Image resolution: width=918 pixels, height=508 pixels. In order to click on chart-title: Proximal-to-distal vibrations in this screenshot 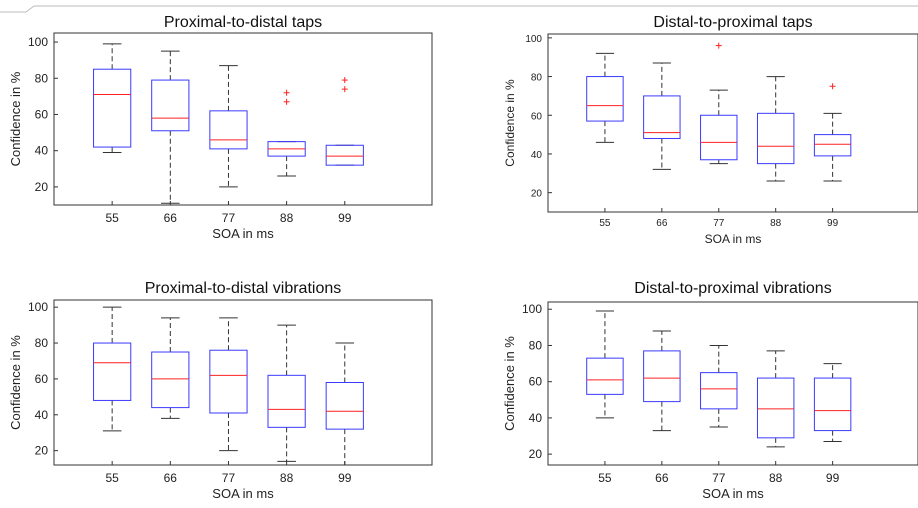, I will do `click(243, 288)`.